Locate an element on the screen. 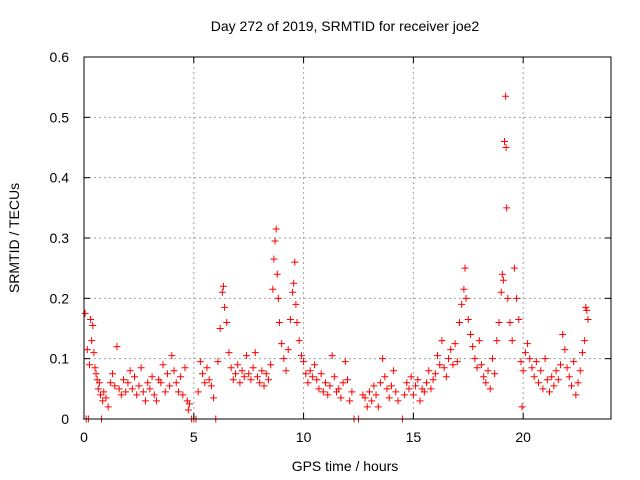 The height and width of the screenshot is (480, 640). y-tick-labels: 0 0.1 0.2 0.3 0.4 0.5 0.6 is located at coordinates (60, 238).